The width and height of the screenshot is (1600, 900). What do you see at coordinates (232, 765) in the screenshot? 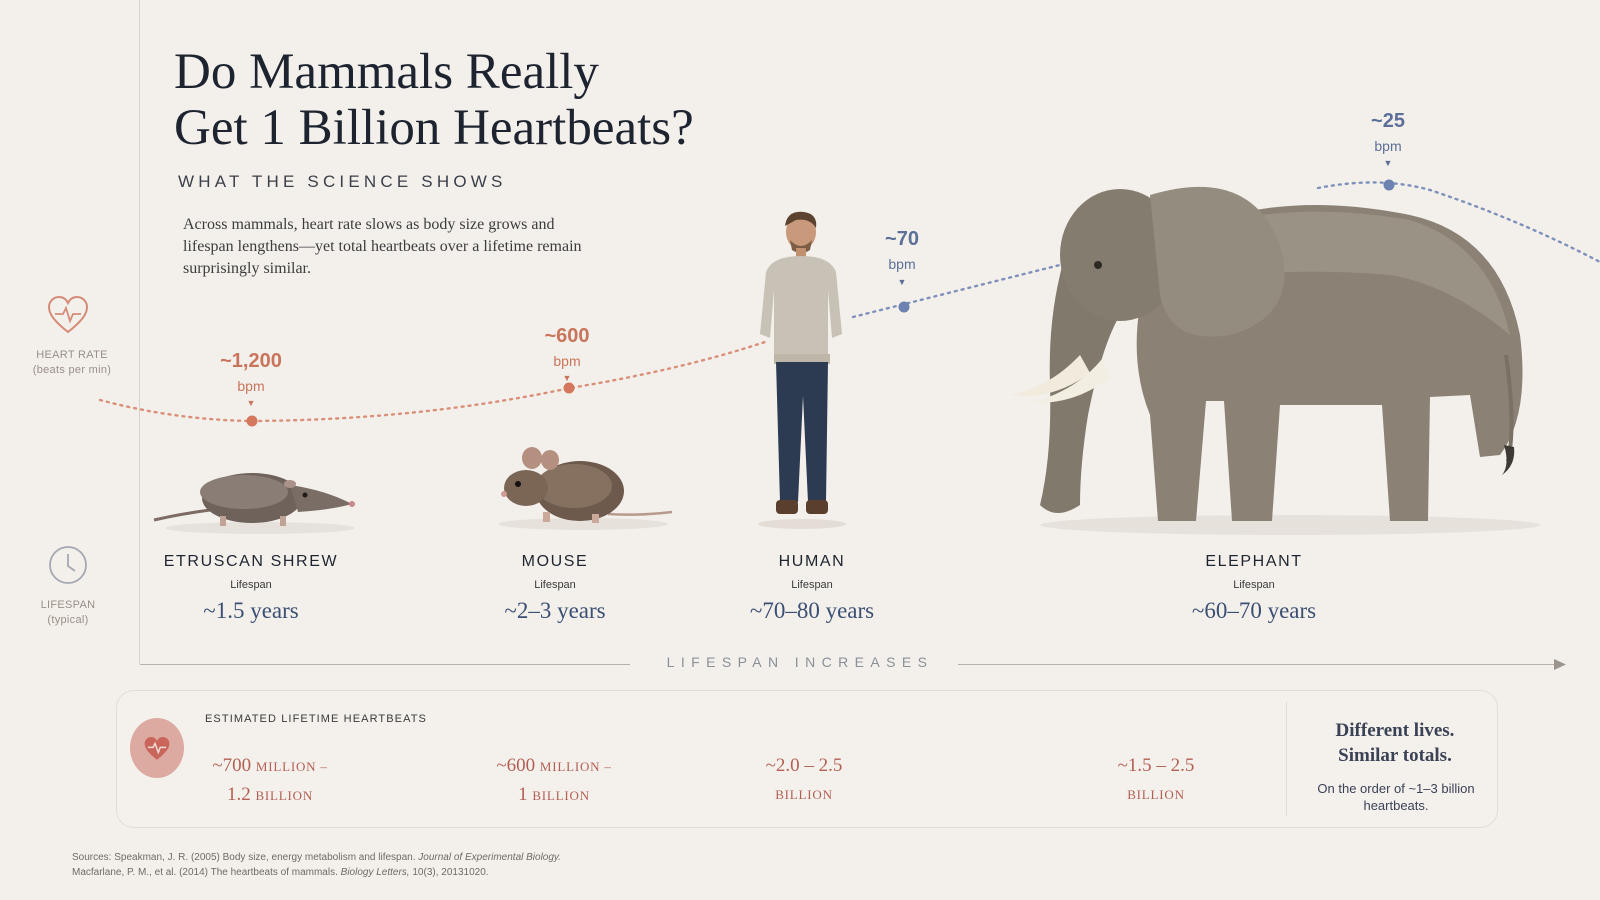
I see `shrew-beats-line1: ~700` at bounding box center [232, 765].